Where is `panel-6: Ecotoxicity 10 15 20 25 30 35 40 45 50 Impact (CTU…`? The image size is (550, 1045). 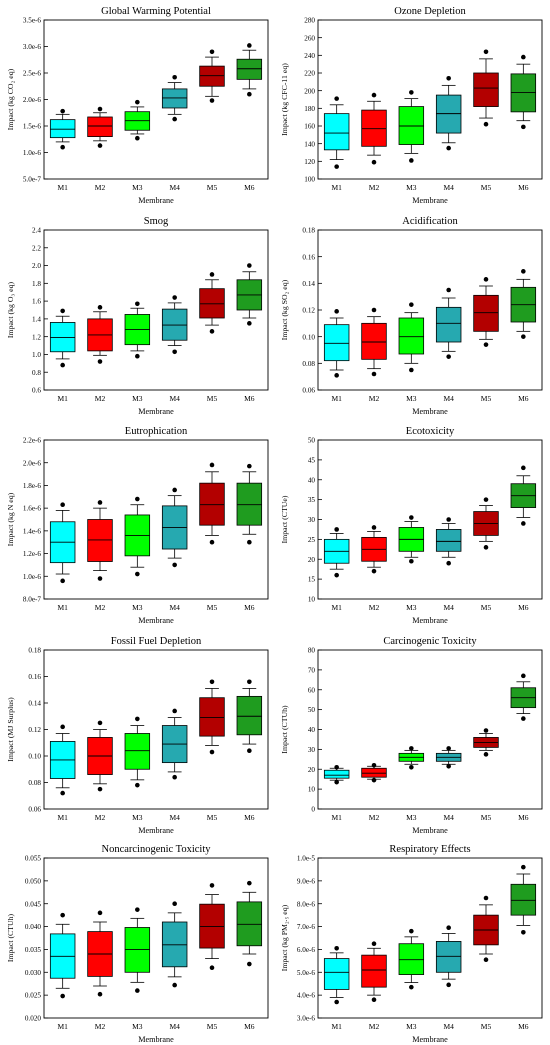
panel-6: Ecotoxicity 10 15 20 25 30 35 40 45 50 Impact (CTU… is located at coordinates (411, 525).